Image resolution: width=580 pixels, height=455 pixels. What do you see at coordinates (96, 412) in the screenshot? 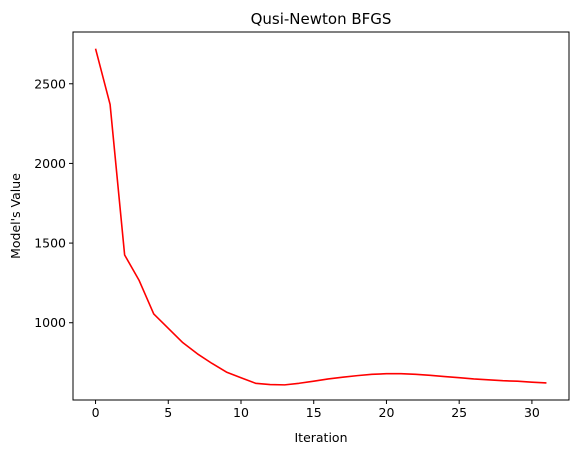
I see `x-tick-label: 0` at bounding box center [96, 412].